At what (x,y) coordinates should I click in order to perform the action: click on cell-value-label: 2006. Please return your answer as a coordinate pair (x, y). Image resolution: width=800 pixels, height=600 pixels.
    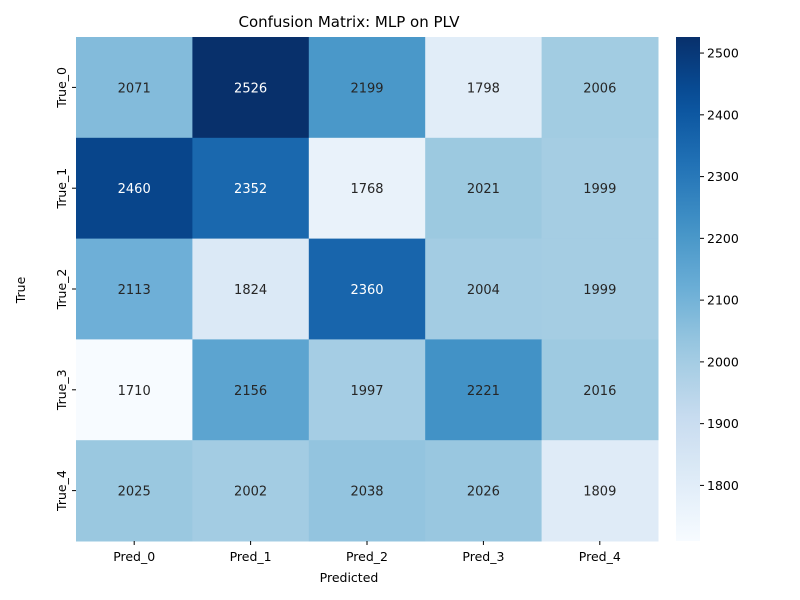
    Looking at the image, I should click on (599, 88).